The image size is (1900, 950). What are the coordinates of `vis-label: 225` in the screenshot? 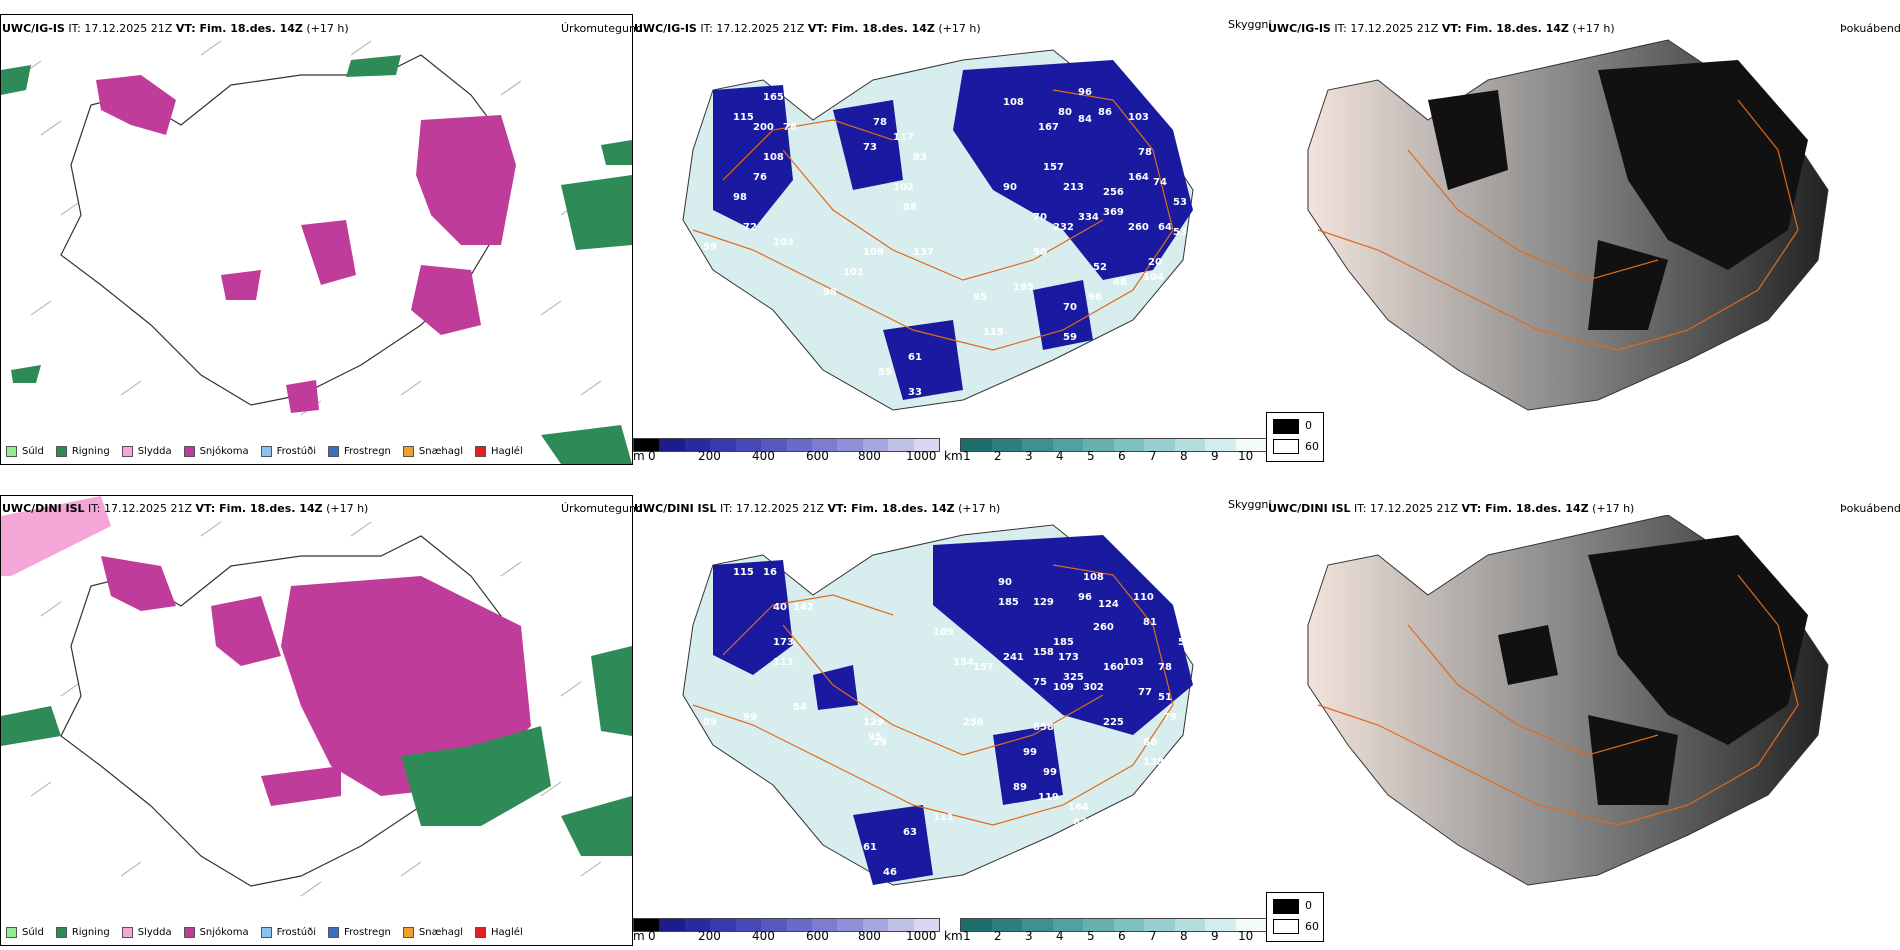 It's located at (1113, 722).